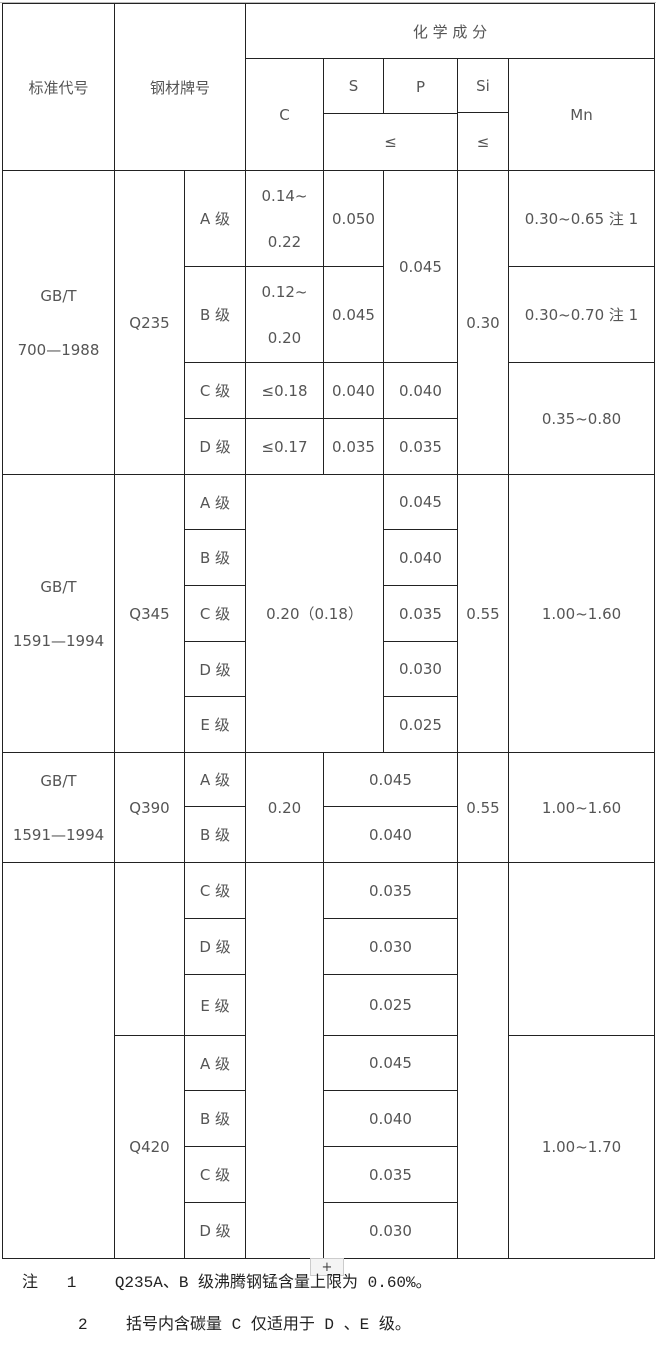  What do you see at coordinates (149, 1147) in the screenshot?
I see `q420-grade-cell: Q420` at bounding box center [149, 1147].